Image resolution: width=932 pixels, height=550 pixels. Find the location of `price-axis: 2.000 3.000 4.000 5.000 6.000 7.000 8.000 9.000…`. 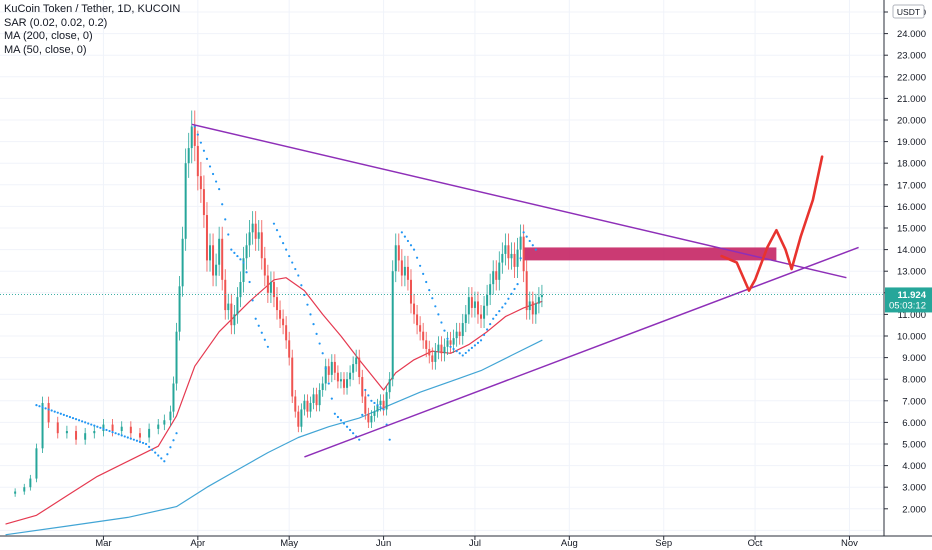

price-axis: 2.000 3.000 4.000 5.000 6.000 7.000 8.000 9.000… is located at coordinates (907, 275).